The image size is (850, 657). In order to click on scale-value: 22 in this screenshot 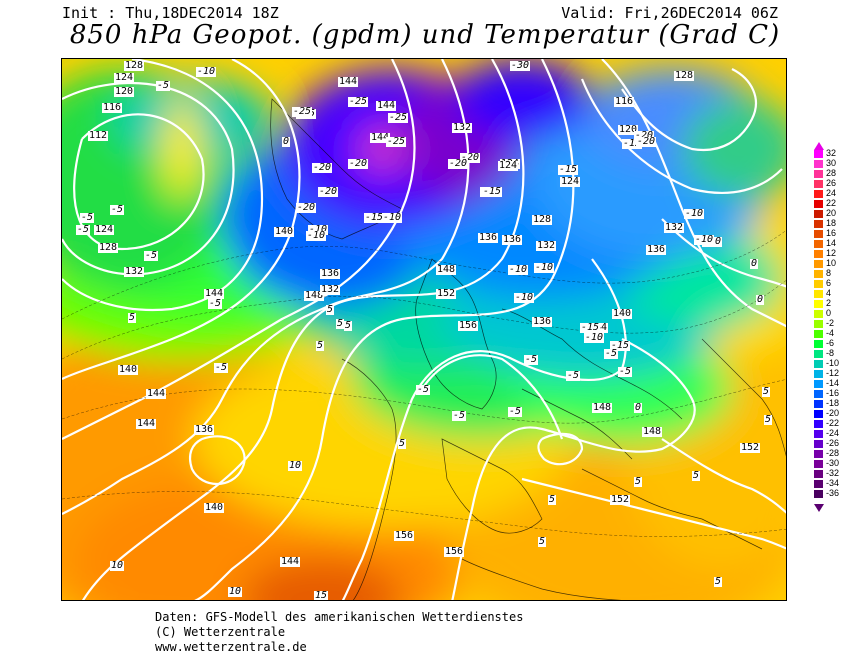, I will do `click(831, 203)`.